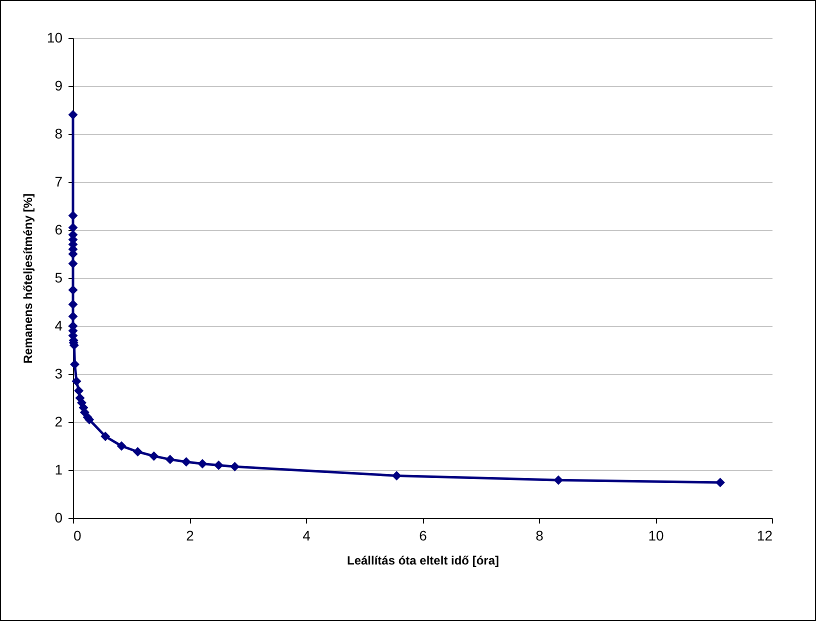  Describe the element at coordinates (58, 518) in the screenshot. I see `y-tick-label: 0` at that location.